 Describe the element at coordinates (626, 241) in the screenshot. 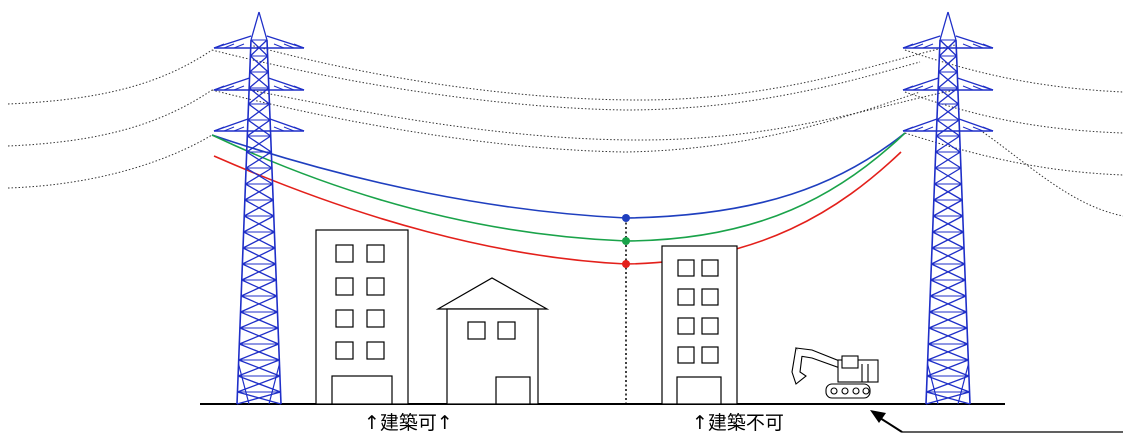

I see `sag-point-green` at that location.